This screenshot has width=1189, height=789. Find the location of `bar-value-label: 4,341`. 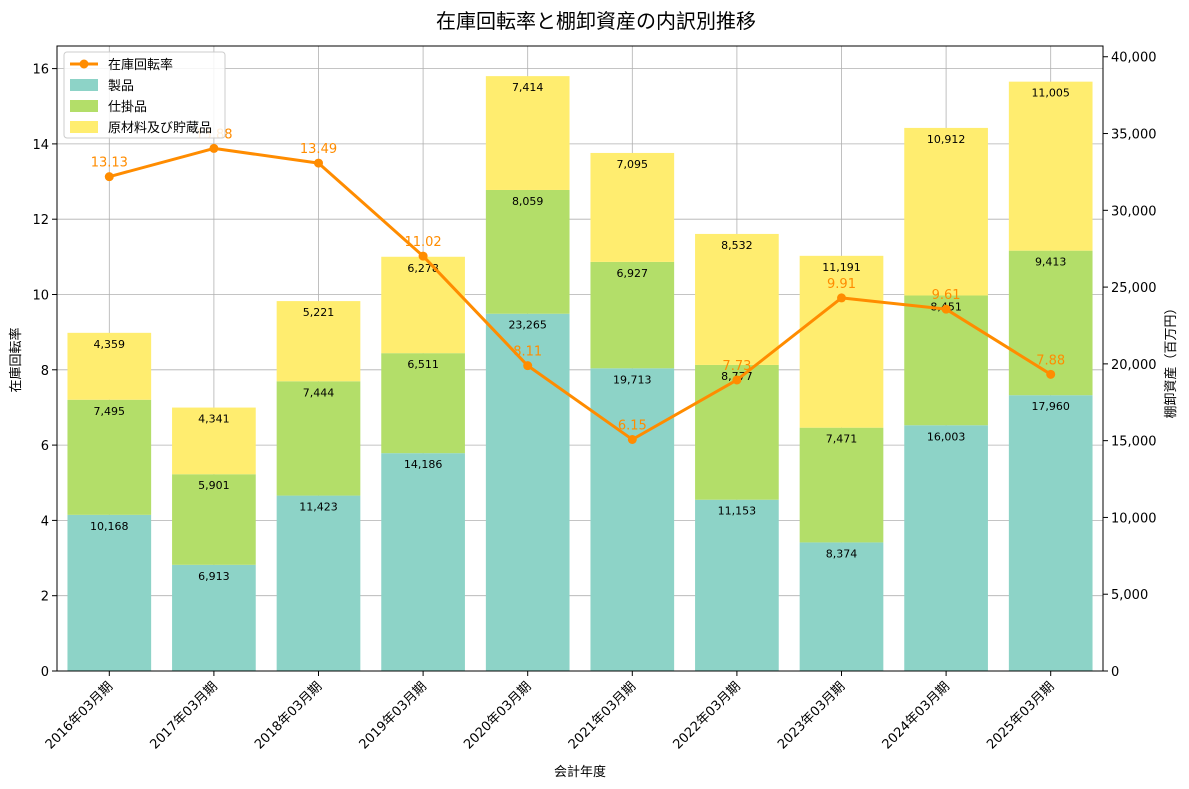

bar-value-label: 4,341 is located at coordinates (214, 419).